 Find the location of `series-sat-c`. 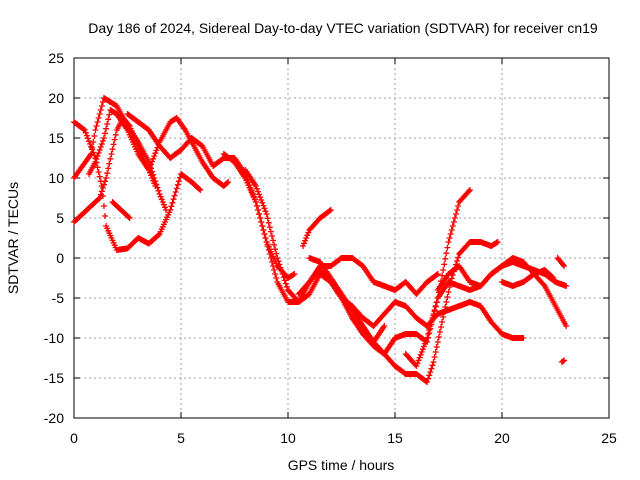

series-sat-c is located at coordinates (120, 154).